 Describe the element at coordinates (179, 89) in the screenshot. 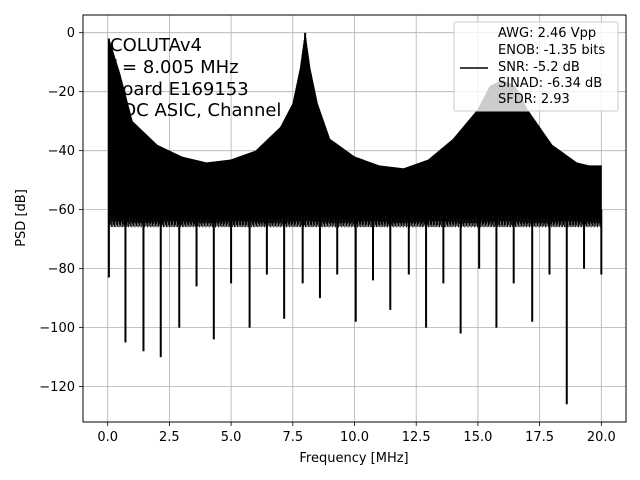

I see `annotation-line-3: Board E169153` at that location.